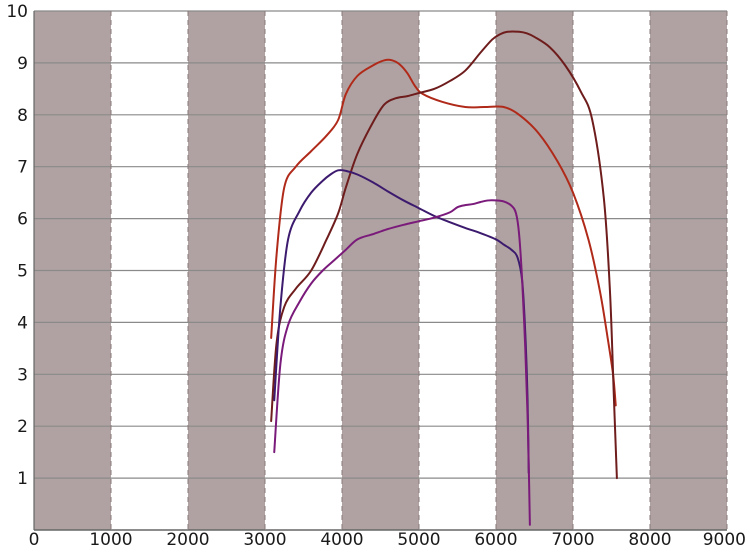 The image size is (750, 556). Describe the element at coordinates (22, 168) in the screenshot. I see `y-tick-label: 7` at that location.